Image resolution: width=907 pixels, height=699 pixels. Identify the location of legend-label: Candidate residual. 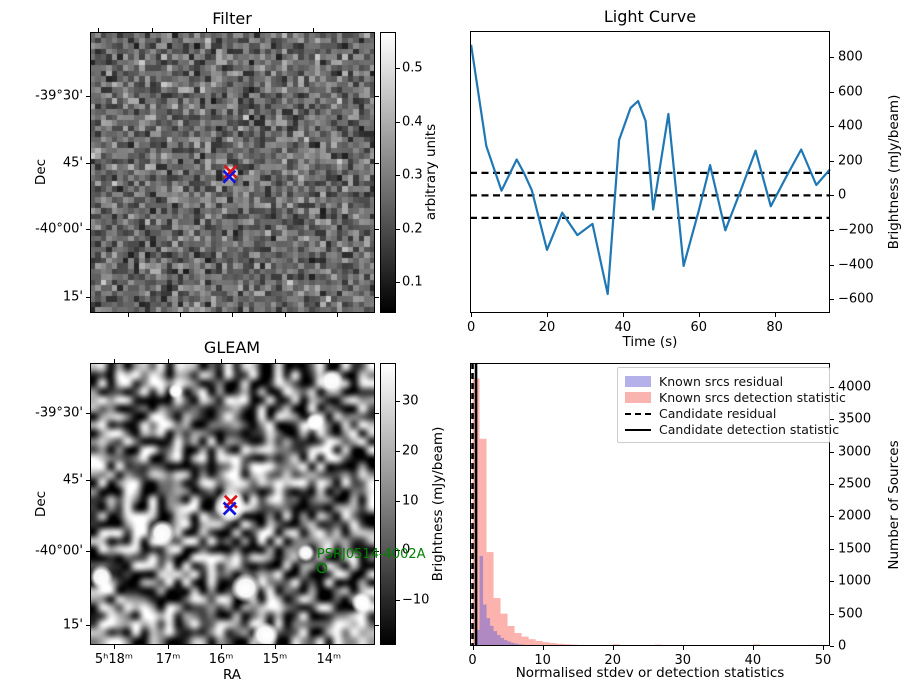
(718, 413).